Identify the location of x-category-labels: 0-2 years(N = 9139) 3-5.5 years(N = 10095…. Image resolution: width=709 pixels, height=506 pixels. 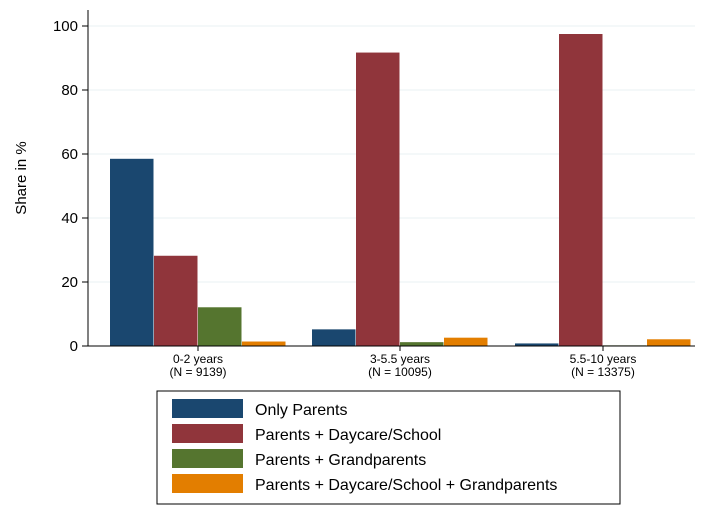
(402, 362).